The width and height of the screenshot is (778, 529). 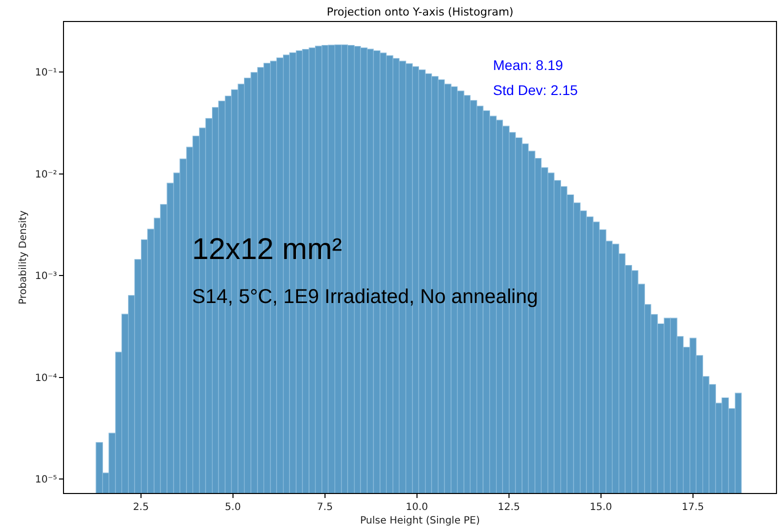 What do you see at coordinates (232, 507) in the screenshot?
I see `x-tick-label: 5.0` at bounding box center [232, 507].